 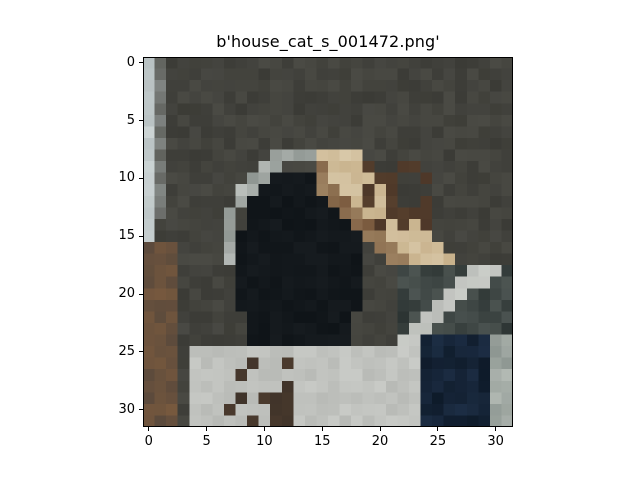 What do you see at coordinates (126, 409) in the screenshot?
I see `y-tick-label: 30` at bounding box center [126, 409].